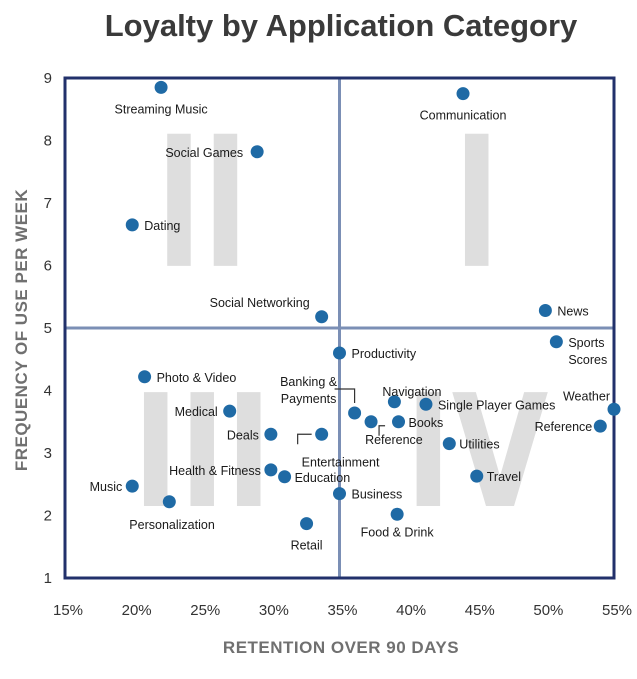 This screenshot has width=637, height=679. What do you see at coordinates (426, 423) in the screenshot?
I see `point-label: Books` at bounding box center [426, 423].